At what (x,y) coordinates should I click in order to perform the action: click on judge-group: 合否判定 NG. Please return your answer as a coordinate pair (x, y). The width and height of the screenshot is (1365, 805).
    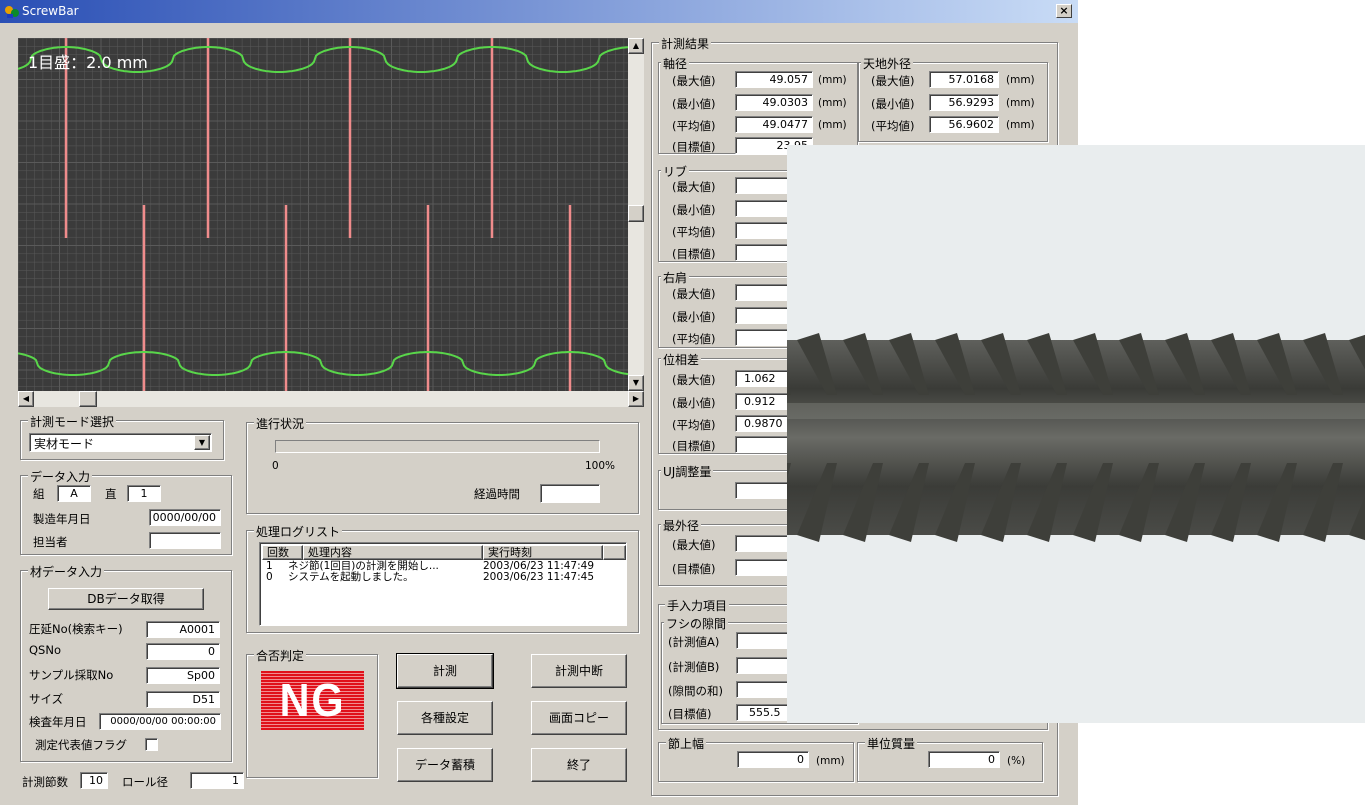
    Looking at the image, I should click on (312, 712).